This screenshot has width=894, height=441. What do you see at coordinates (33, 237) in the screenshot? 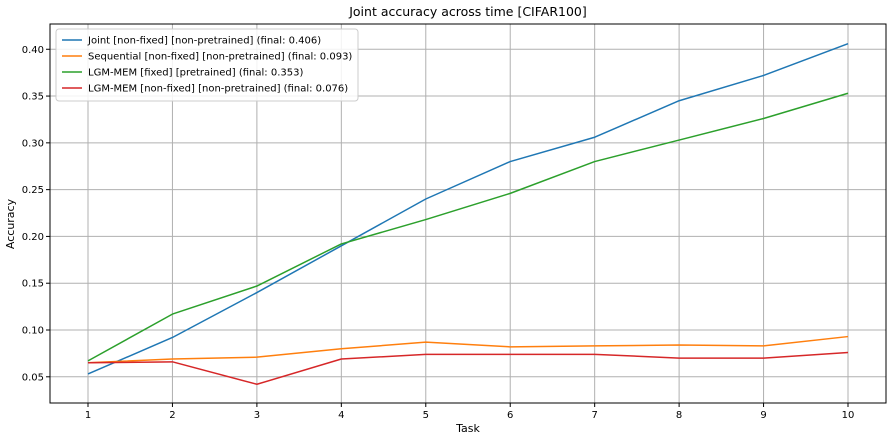
I see `y-tick-label: 0.20` at bounding box center [33, 237].